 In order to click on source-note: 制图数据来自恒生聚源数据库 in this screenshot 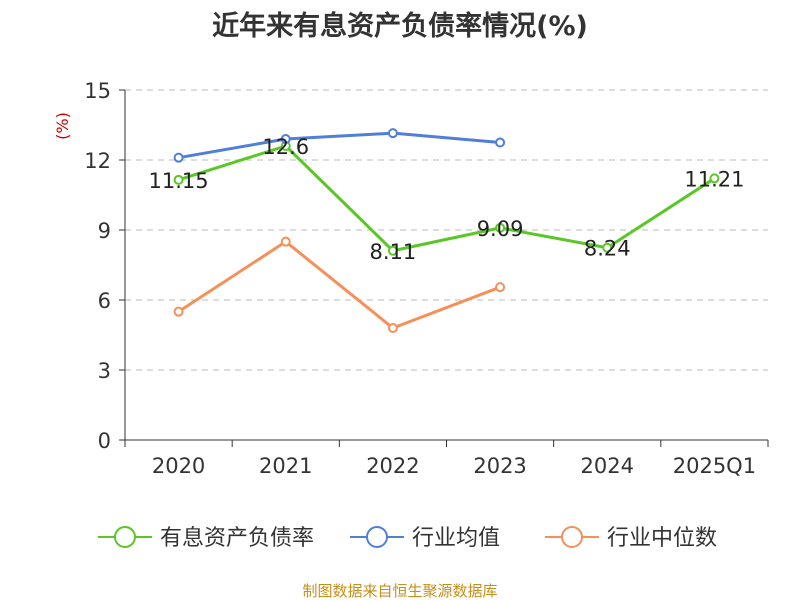, I will do `click(400, 591)`.